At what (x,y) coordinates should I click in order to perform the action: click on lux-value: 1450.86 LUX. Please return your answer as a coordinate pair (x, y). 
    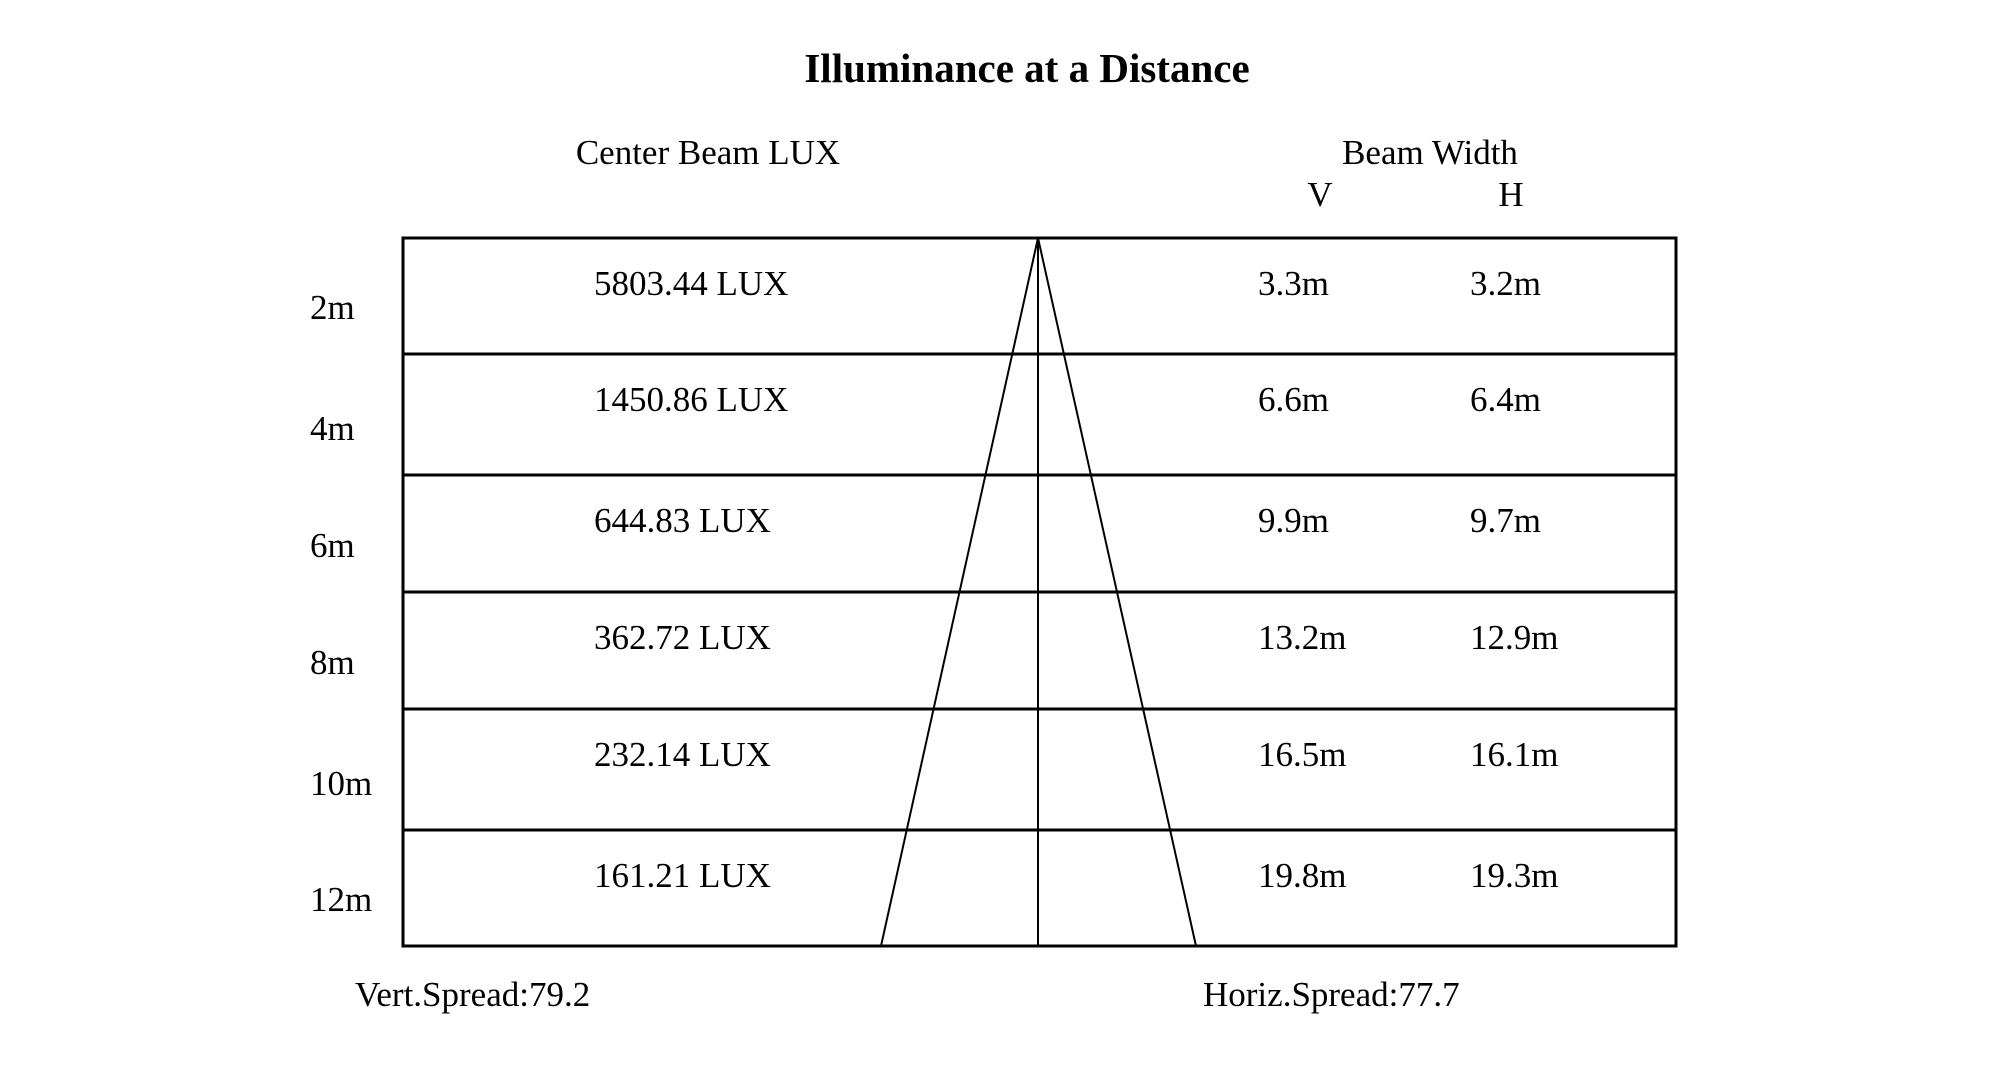
    Looking at the image, I should click on (691, 399).